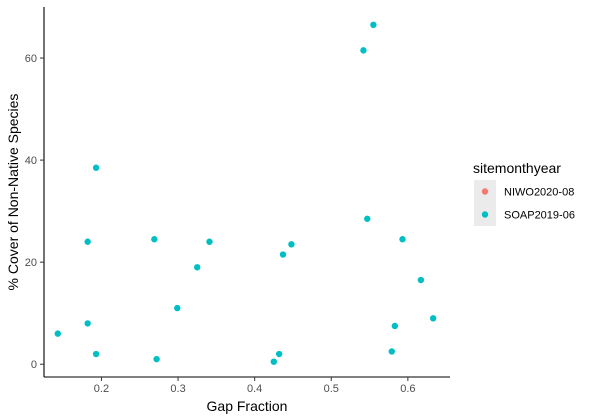 The height and width of the screenshot is (420, 594). Describe the element at coordinates (34, 212) in the screenshot. I see `y-ticks: 0 20 40 60` at that location.